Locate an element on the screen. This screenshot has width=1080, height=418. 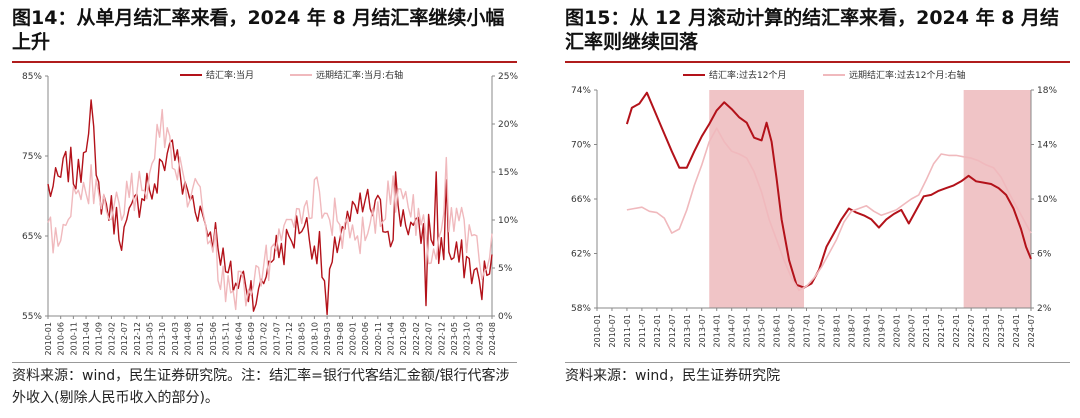
x-tick-label: 2012-02 is located at coordinates (111, 338).